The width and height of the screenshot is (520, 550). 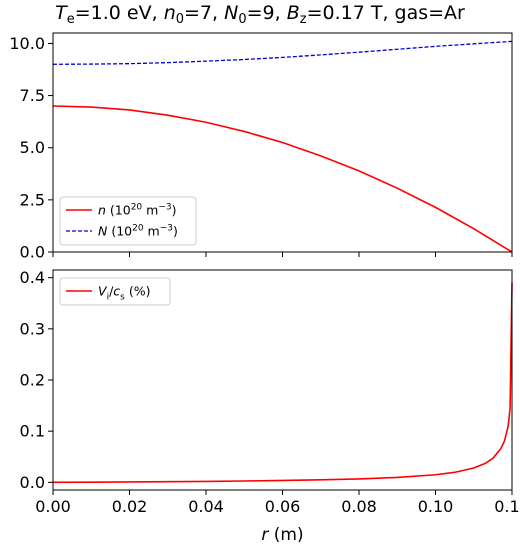 What do you see at coordinates (180, 19) in the screenshot?
I see `title-n0-sub: 0` at bounding box center [180, 19].